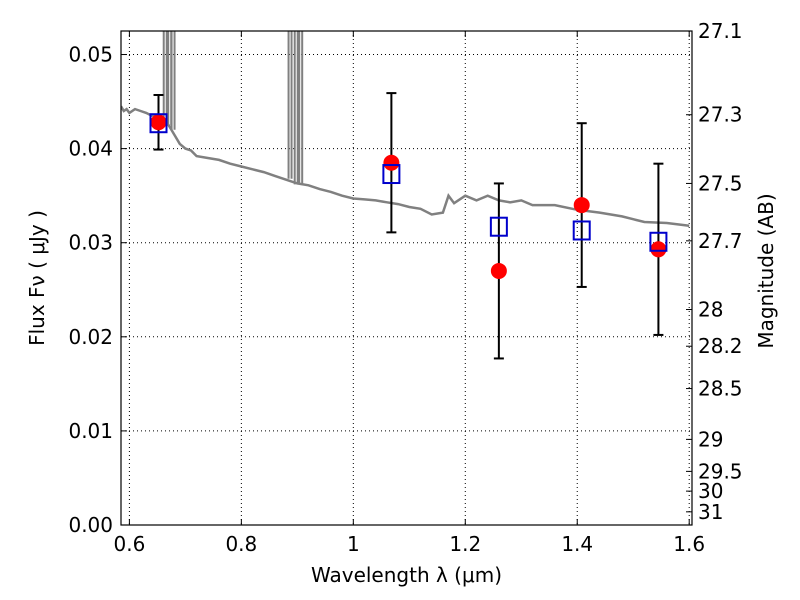 The height and width of the screenshot is (600, 800). Describe the element at coordinates (465, 544) in the screenshot. I see `x-tick-label: 1.2` at that location.